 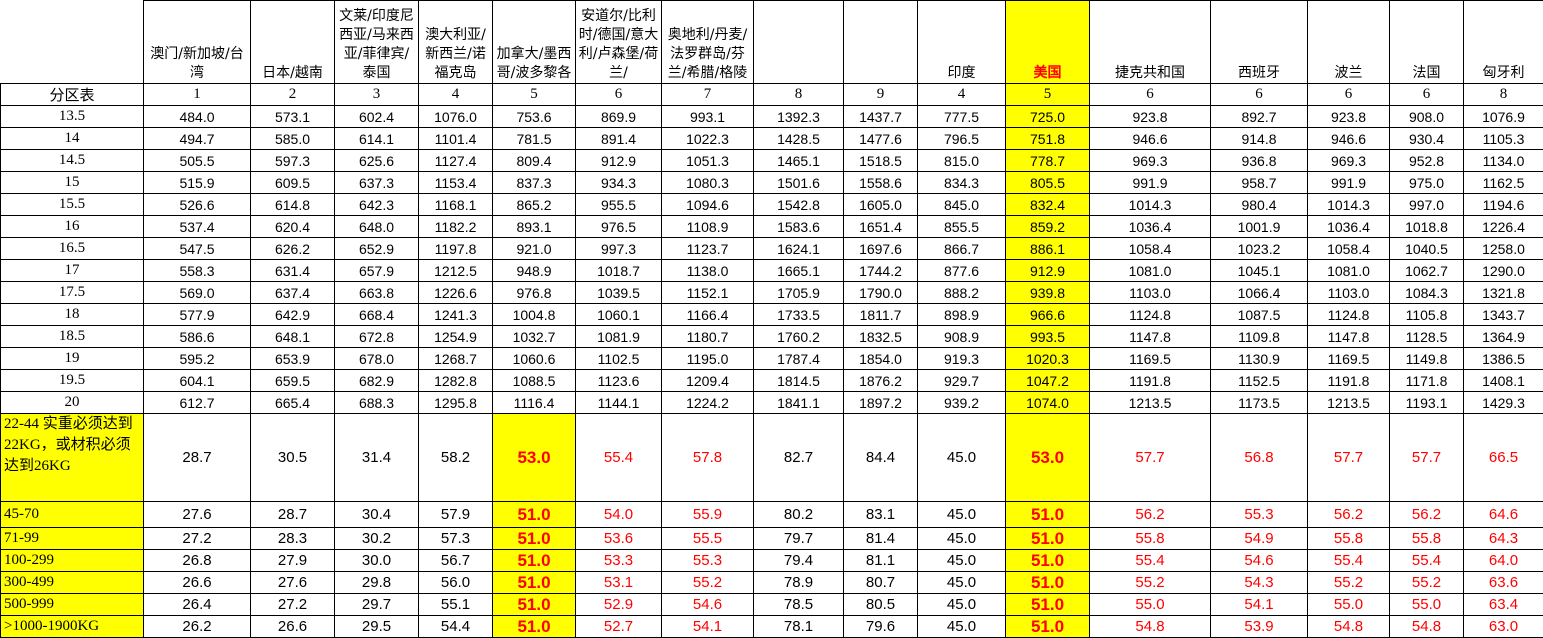 What do you see at coordinates (708, 381) in the screenshot?
I see `price-cell: 1209.4` at bounding box center [708, 381].